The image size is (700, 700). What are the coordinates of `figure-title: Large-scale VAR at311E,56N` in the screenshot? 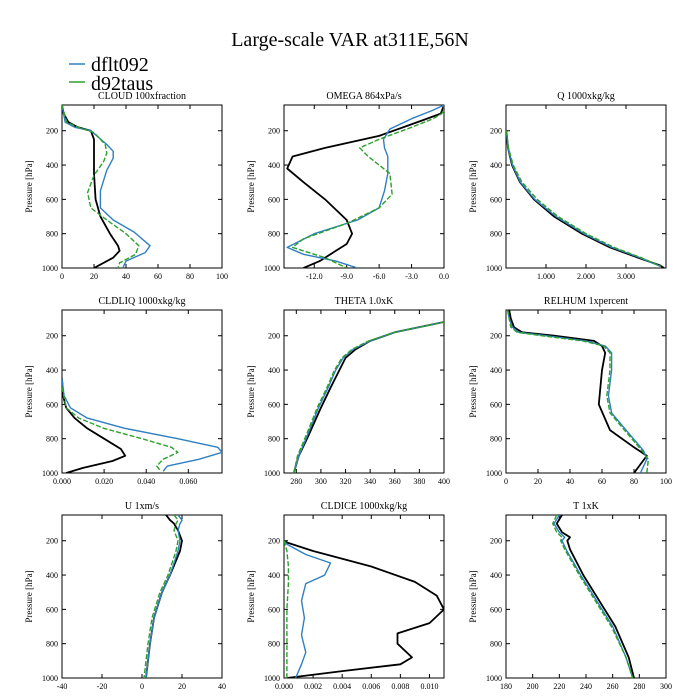 It's located at (350, 40).